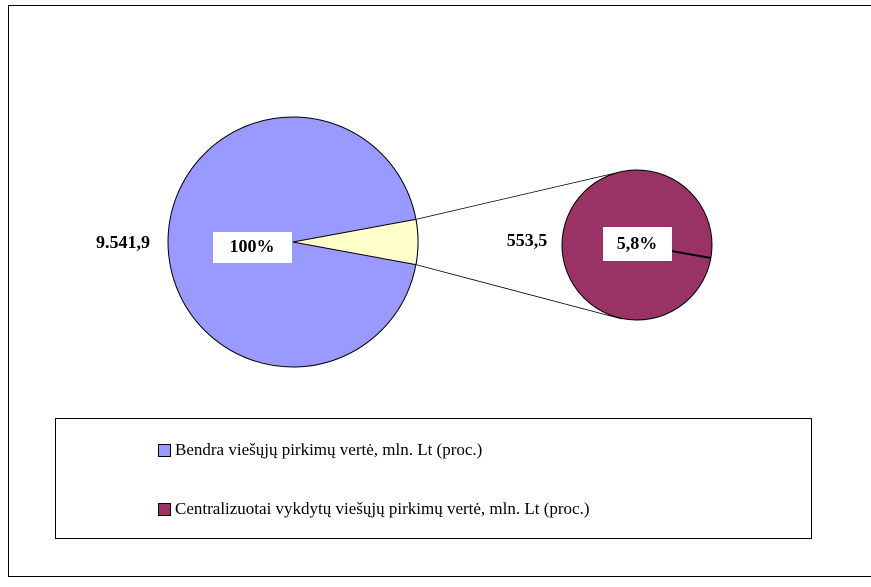 Image resolution: width=871 pixels, height=587 pixels. What do you see at coordinates (637, 243) in the screenshot?
I see `percent-label: 5,8%` at bounding box center [637, 243].